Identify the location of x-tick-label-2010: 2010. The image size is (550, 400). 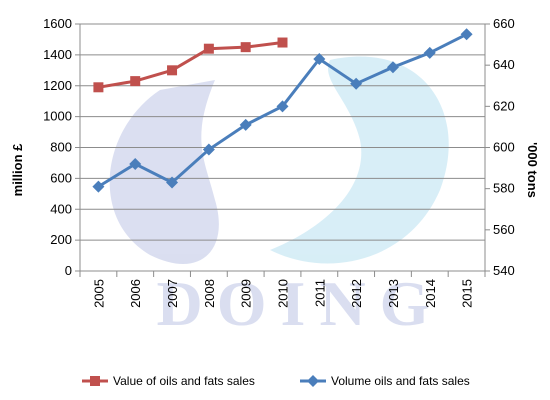
(283, 293).